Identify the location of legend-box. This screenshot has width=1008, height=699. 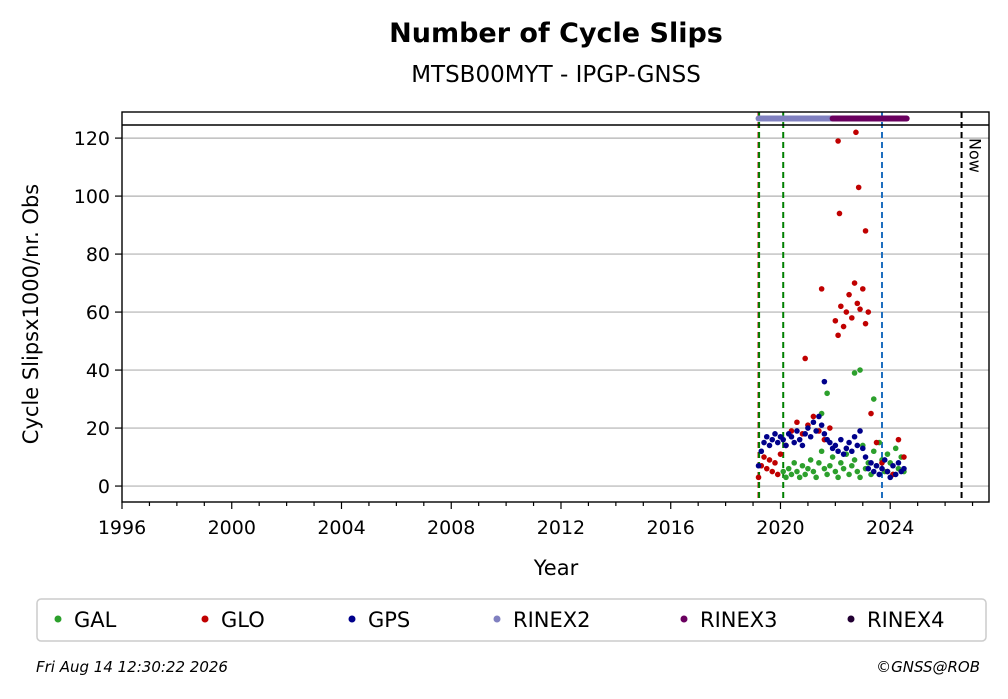
(511, 620).